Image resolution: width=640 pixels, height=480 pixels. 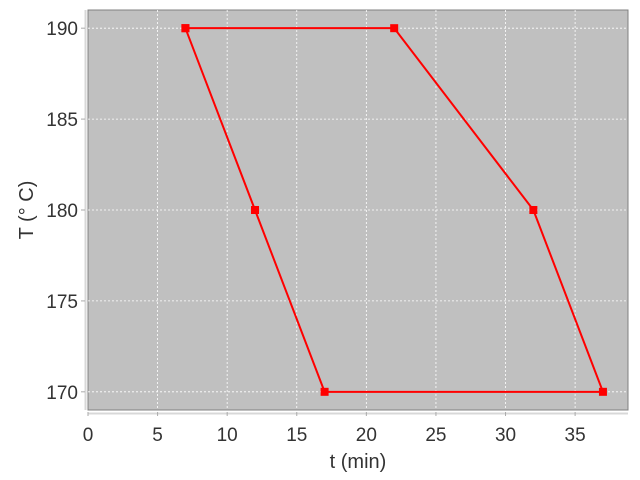 What do you see at coordinates (358, 462) in the screenshot?
I see `x-axis-label: t (min)` at bounding box center [358, 462].